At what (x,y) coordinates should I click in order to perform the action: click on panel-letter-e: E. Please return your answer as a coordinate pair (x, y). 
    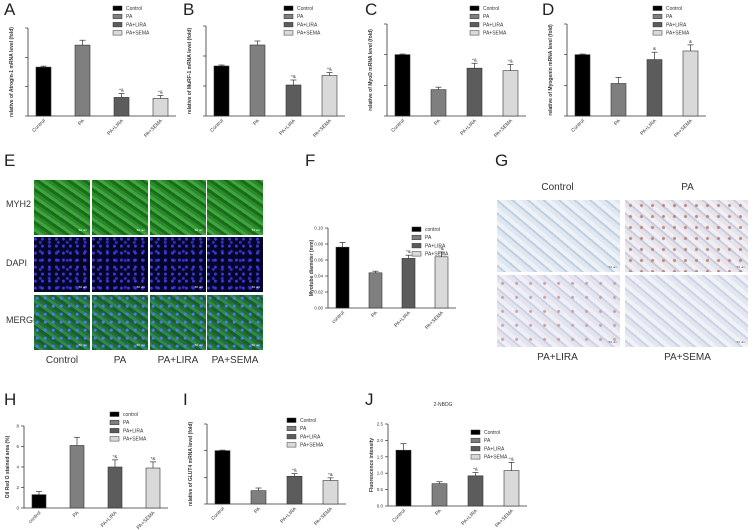
    Looking at the image, I should click on (10, 160).